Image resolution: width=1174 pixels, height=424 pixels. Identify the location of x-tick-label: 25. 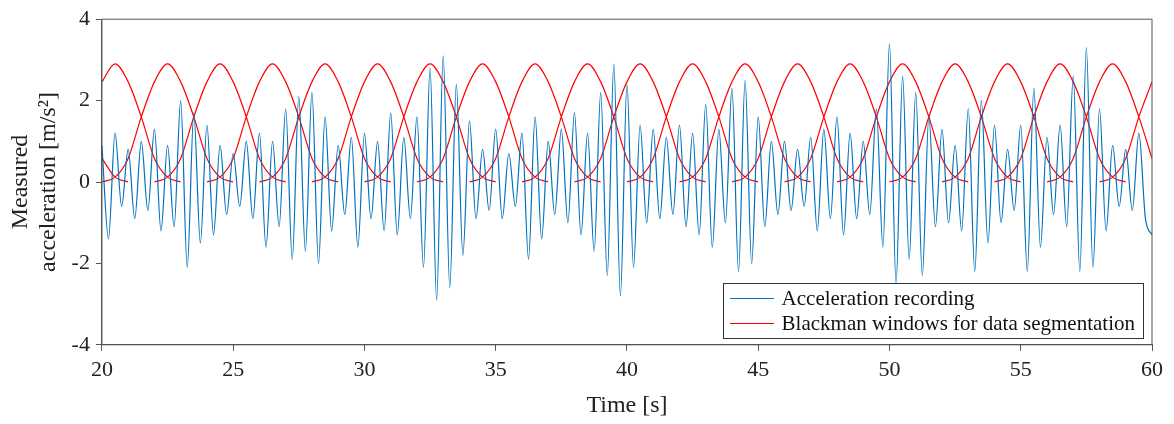
(233, 368).